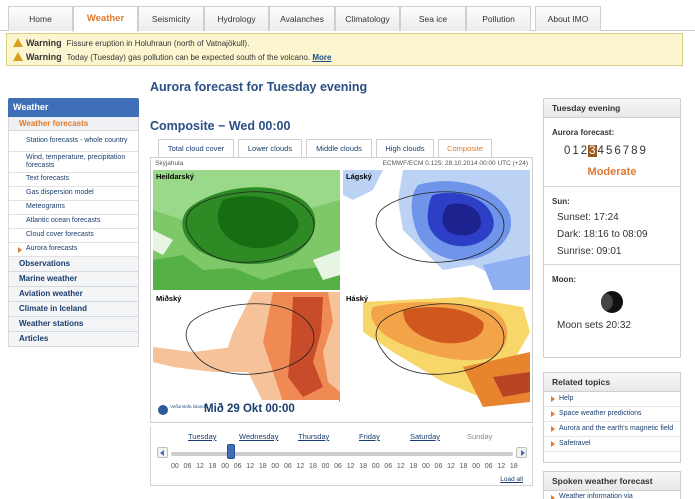 This screenshot has width=695, height=499. Describe the element at coordinates (561, 201) in the screenshot. I see `sun-label: Sun:` at that location.